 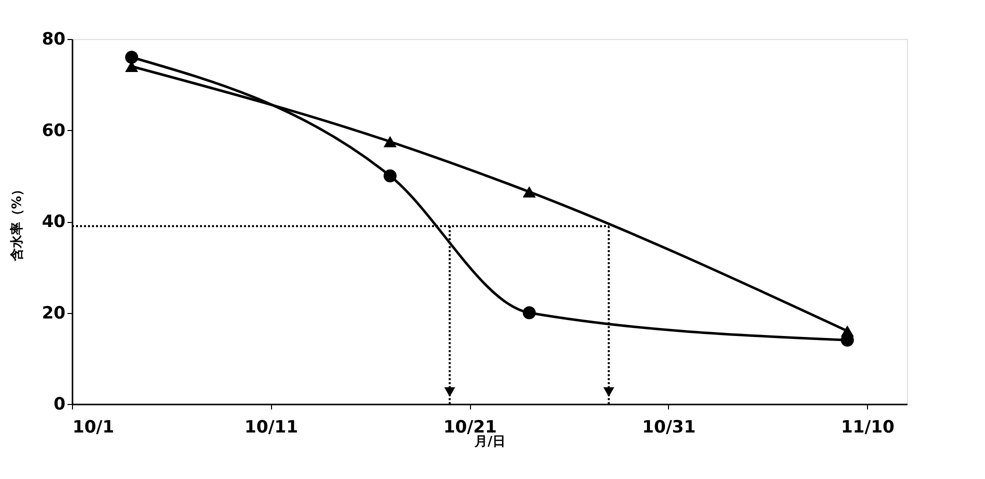 What do you see at coordinates (54, 222) in the screenshot?
I see `y-tick-label: 40` at bounding box center [54, 222].